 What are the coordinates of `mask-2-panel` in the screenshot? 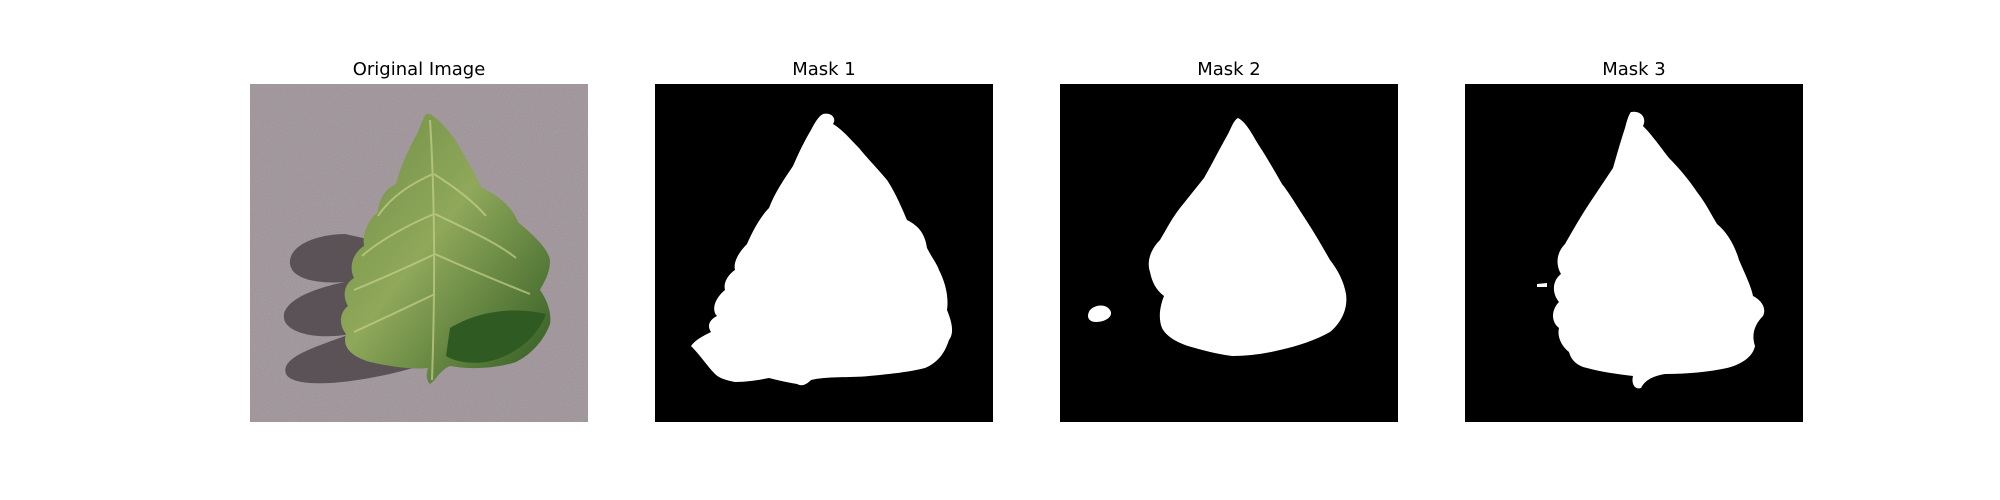 It's located at (1229, 253).